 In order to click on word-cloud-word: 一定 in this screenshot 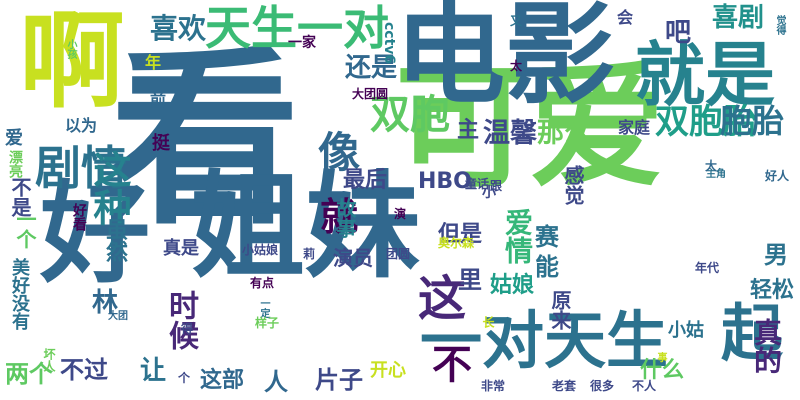, I will do `click(263, 308)`.